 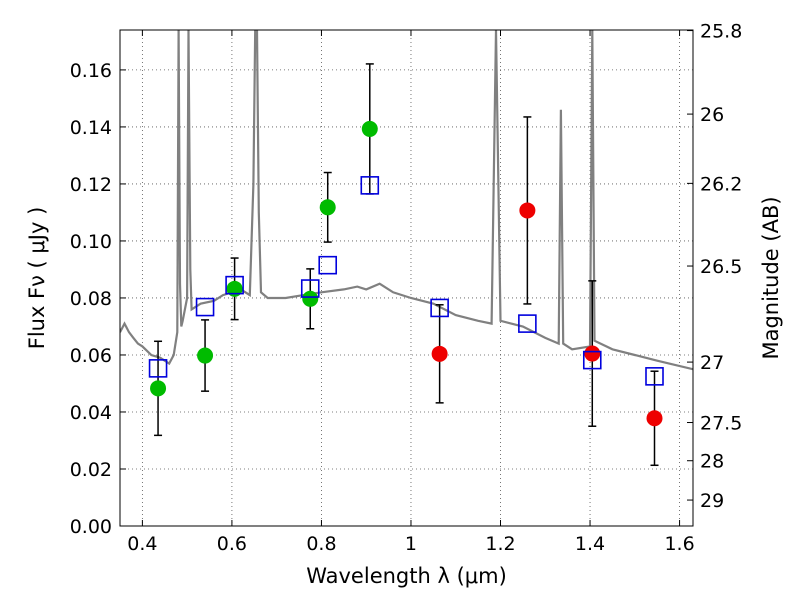 I want to click on y2-axis-label: Magnitude (AB), so click(x=771, y=277).